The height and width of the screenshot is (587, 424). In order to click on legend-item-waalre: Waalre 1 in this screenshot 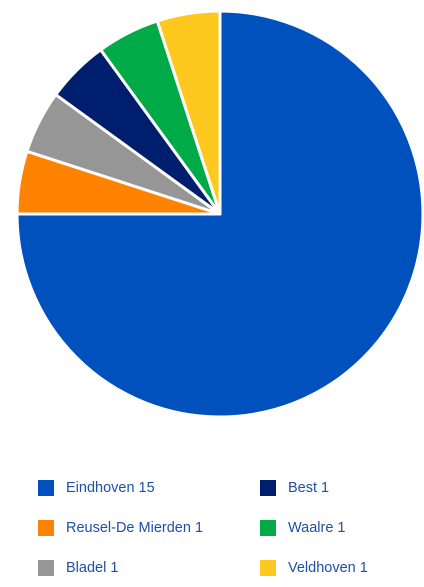, I will do `click(302, 528)`.